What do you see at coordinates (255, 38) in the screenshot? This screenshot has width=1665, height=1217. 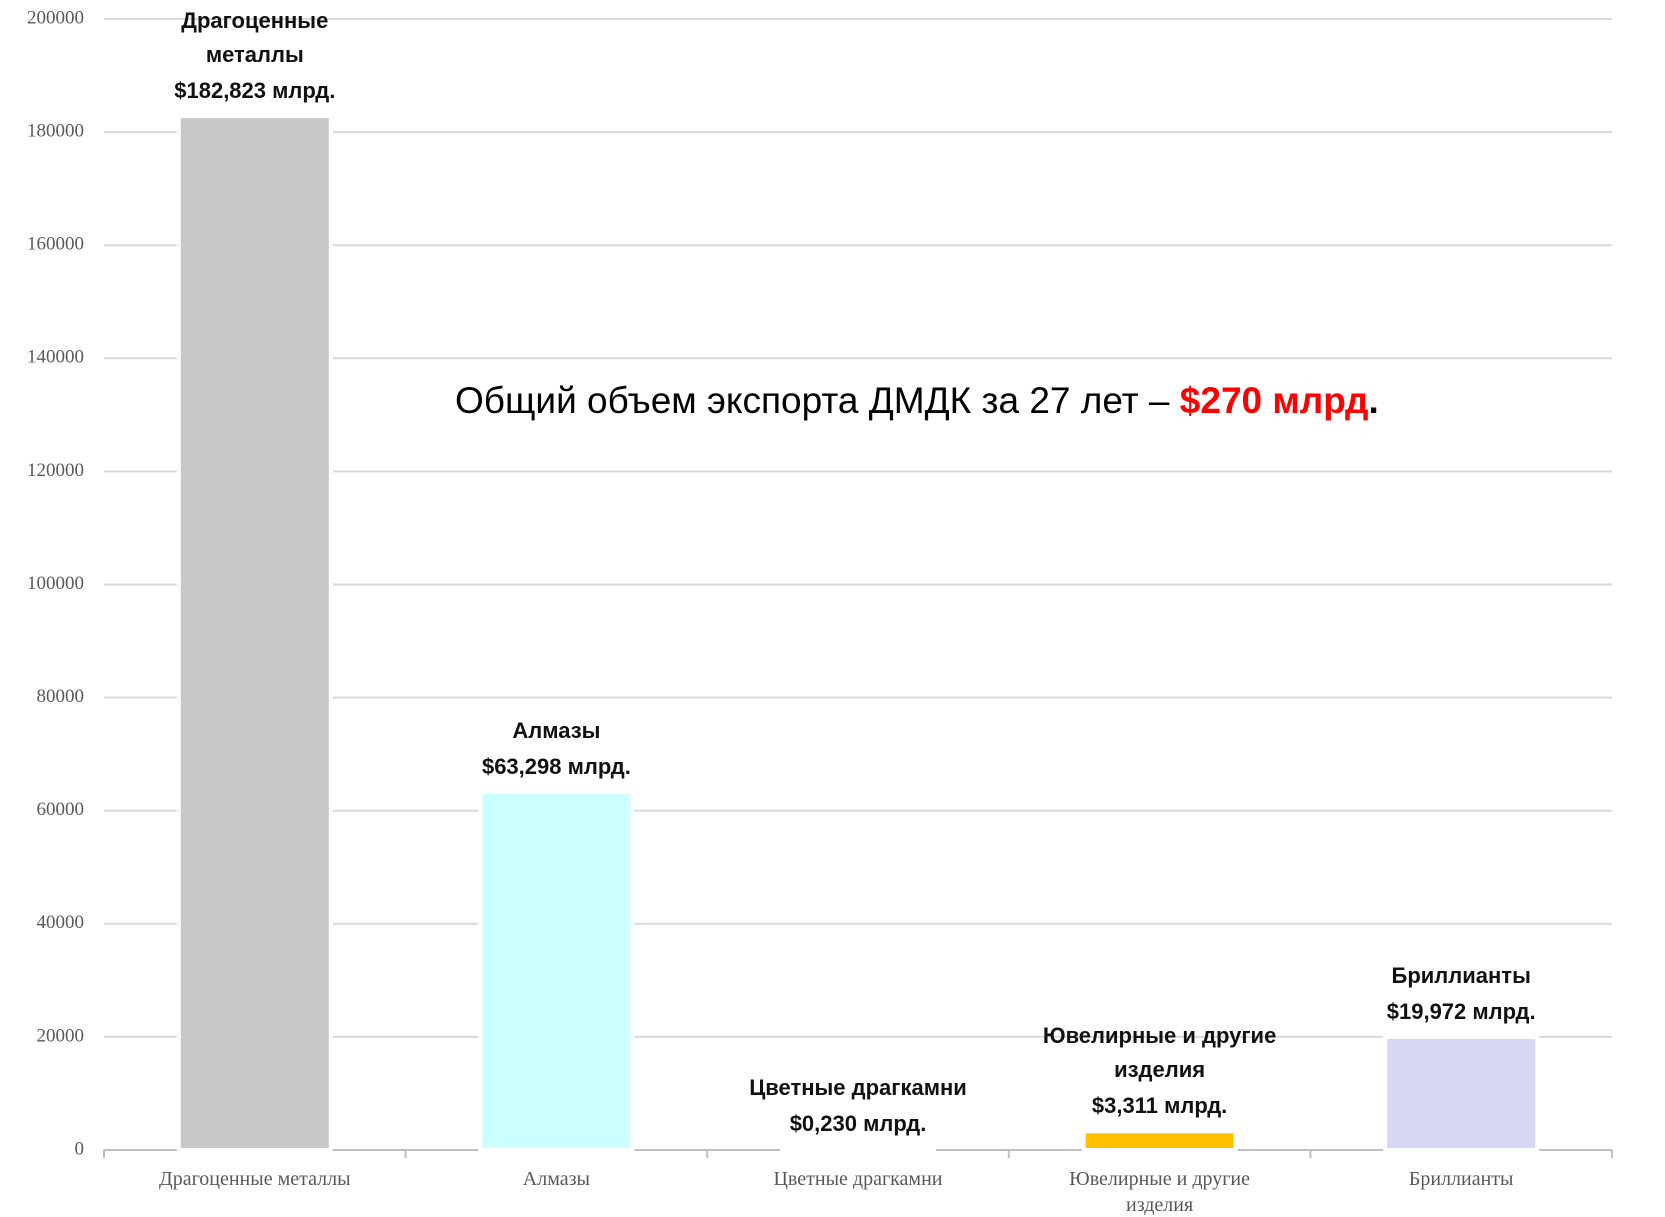 I see `data-label-name: Драгоценные металлы` at bounding box center [255, 38].